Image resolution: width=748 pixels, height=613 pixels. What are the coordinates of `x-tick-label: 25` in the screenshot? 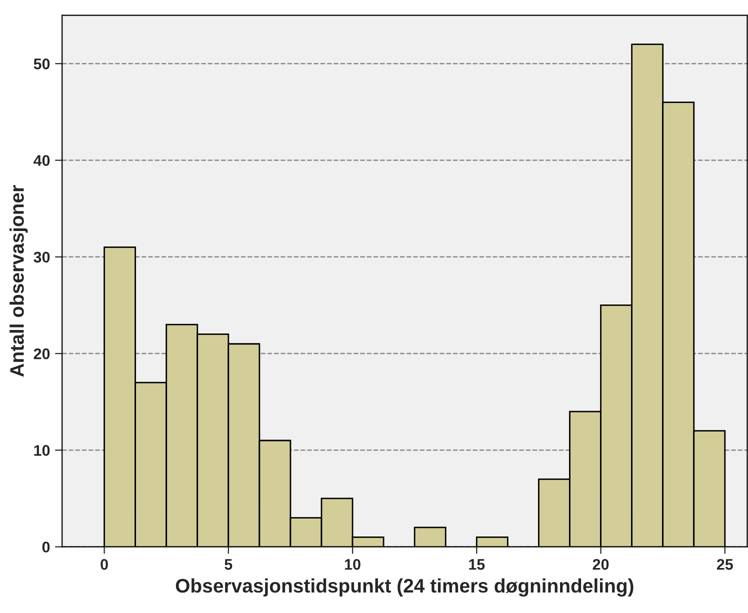 It's located at (724, 564).